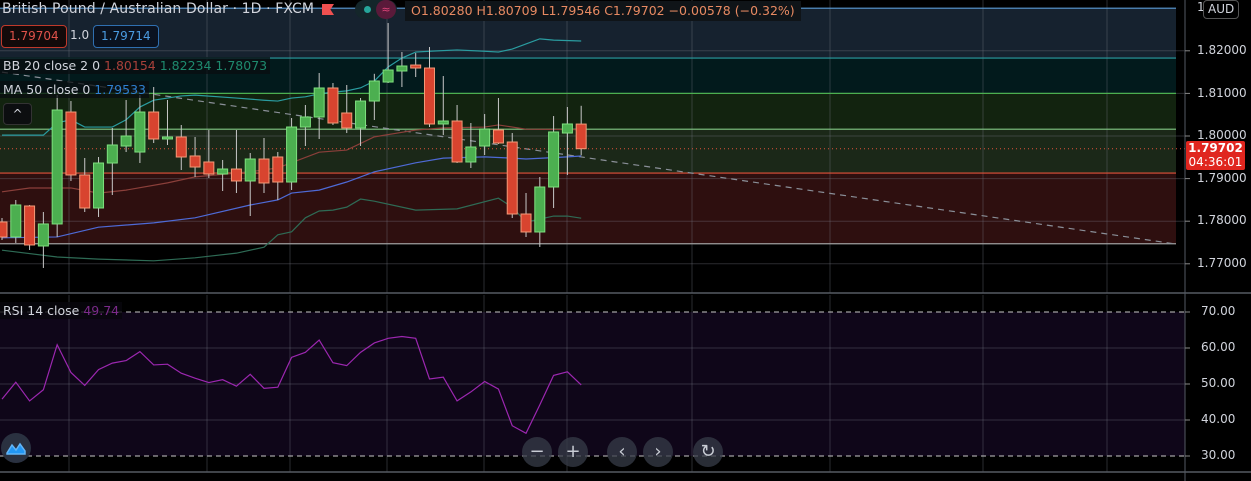  Describe the element at coordinates (1222, 135) in the screenshot. I see `price-tick: 1.80000` at that location.